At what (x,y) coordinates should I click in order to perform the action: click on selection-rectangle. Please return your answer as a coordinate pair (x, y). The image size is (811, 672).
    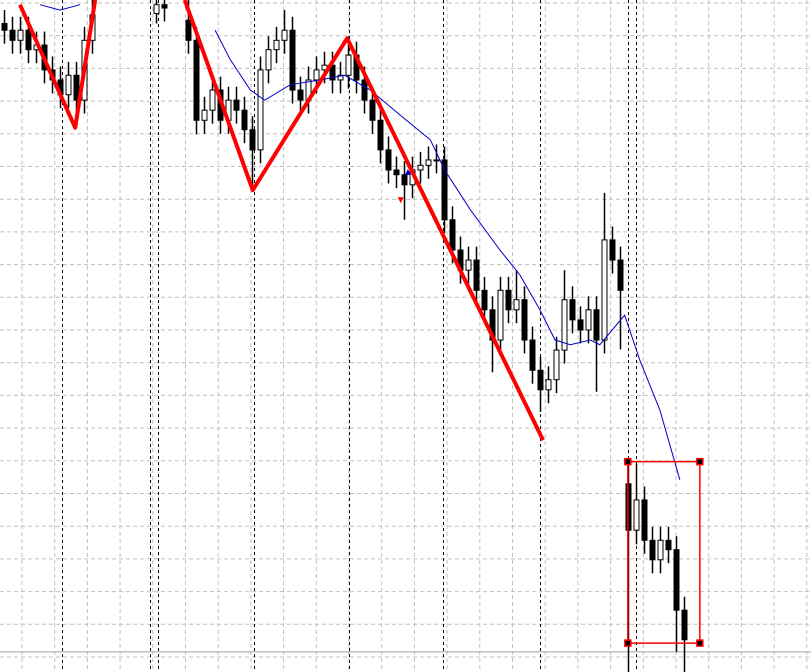
    Looking at the image, I should click on (664, 552).